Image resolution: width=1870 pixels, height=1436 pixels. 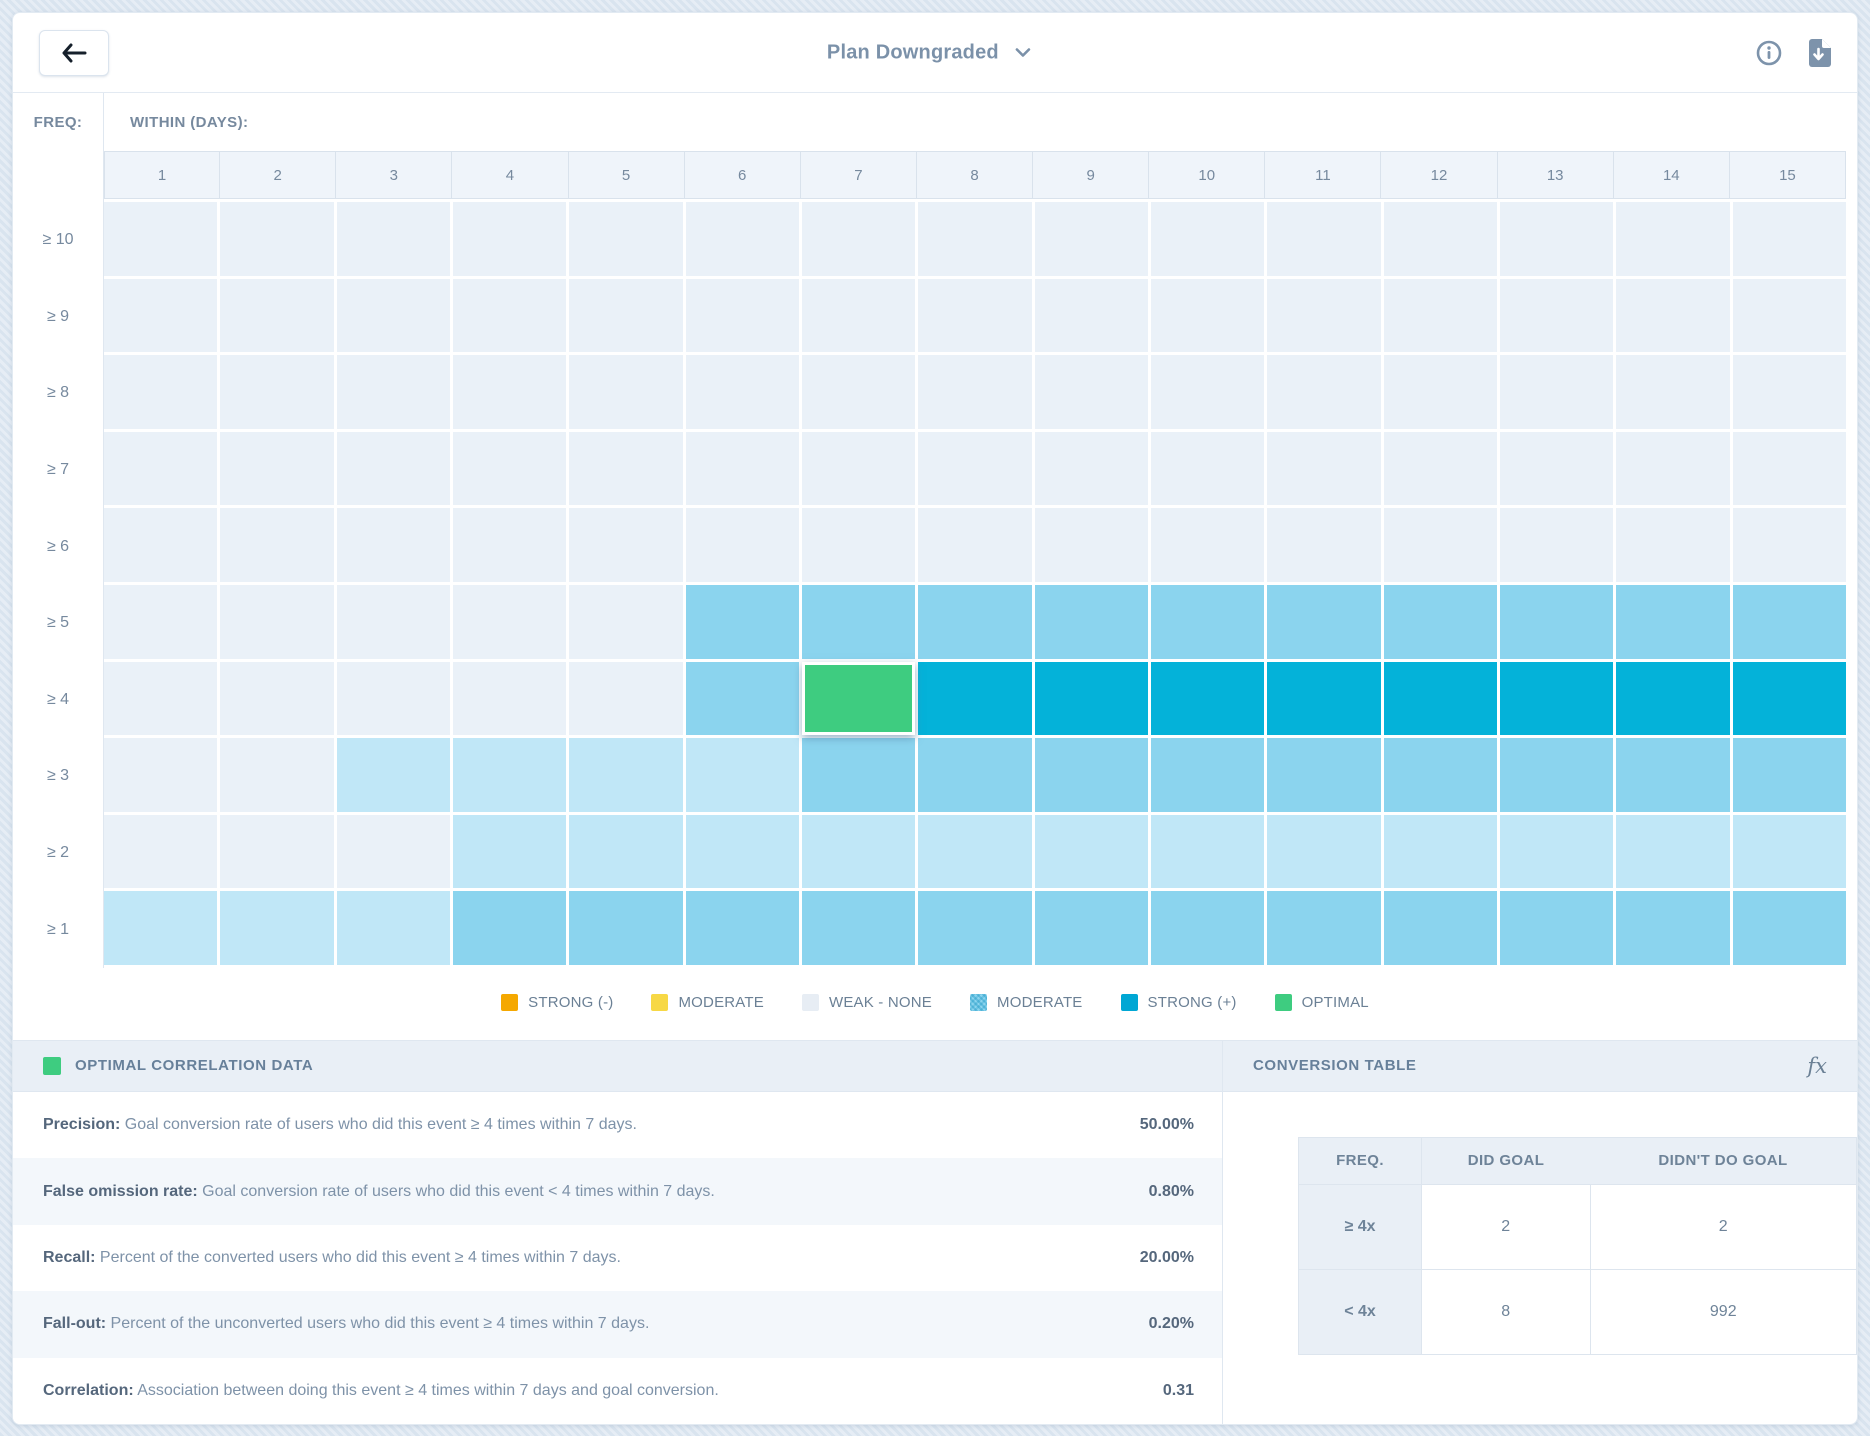 What do you see at coordinates (859, 698) in the screenshot?
I see `heatmap-cell-optimal` at bounding box center [859, 698].